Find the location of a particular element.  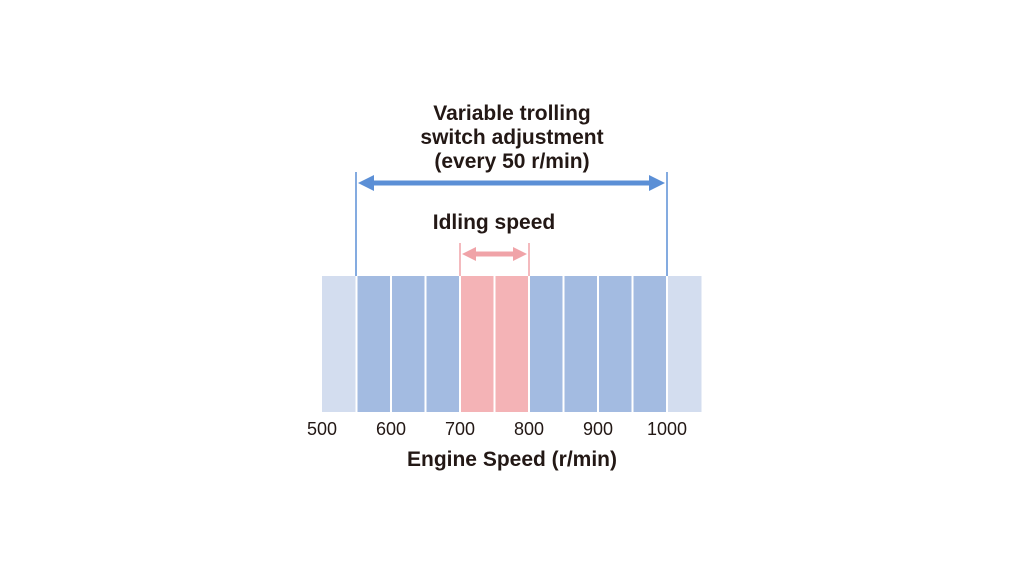

tick-label: 600 is located at coordinates (391, 429).